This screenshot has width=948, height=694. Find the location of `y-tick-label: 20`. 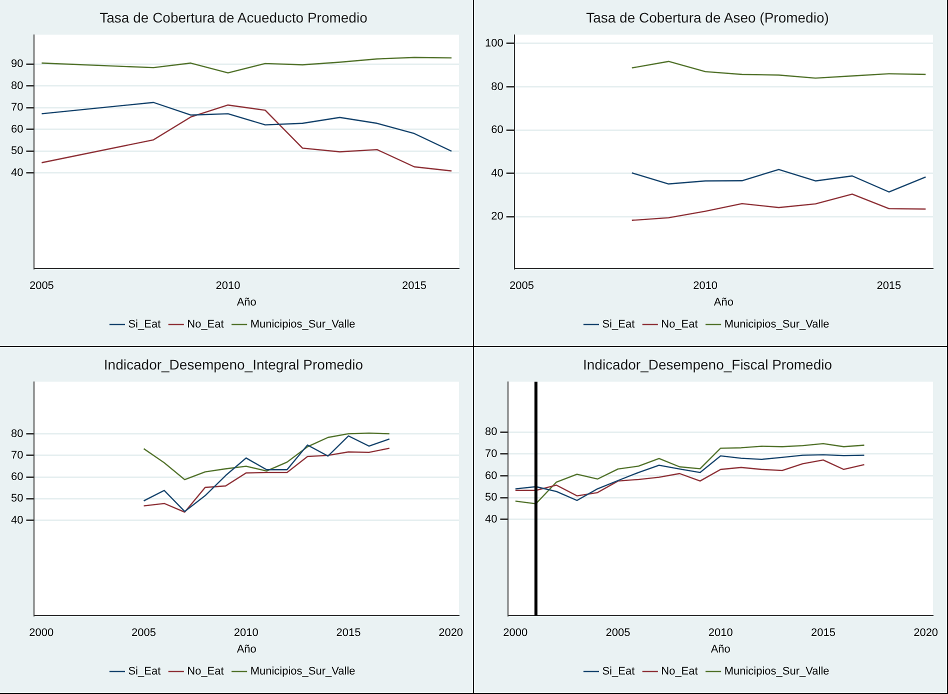

y-tick-label: 20 is located at coordinates (497, 216).